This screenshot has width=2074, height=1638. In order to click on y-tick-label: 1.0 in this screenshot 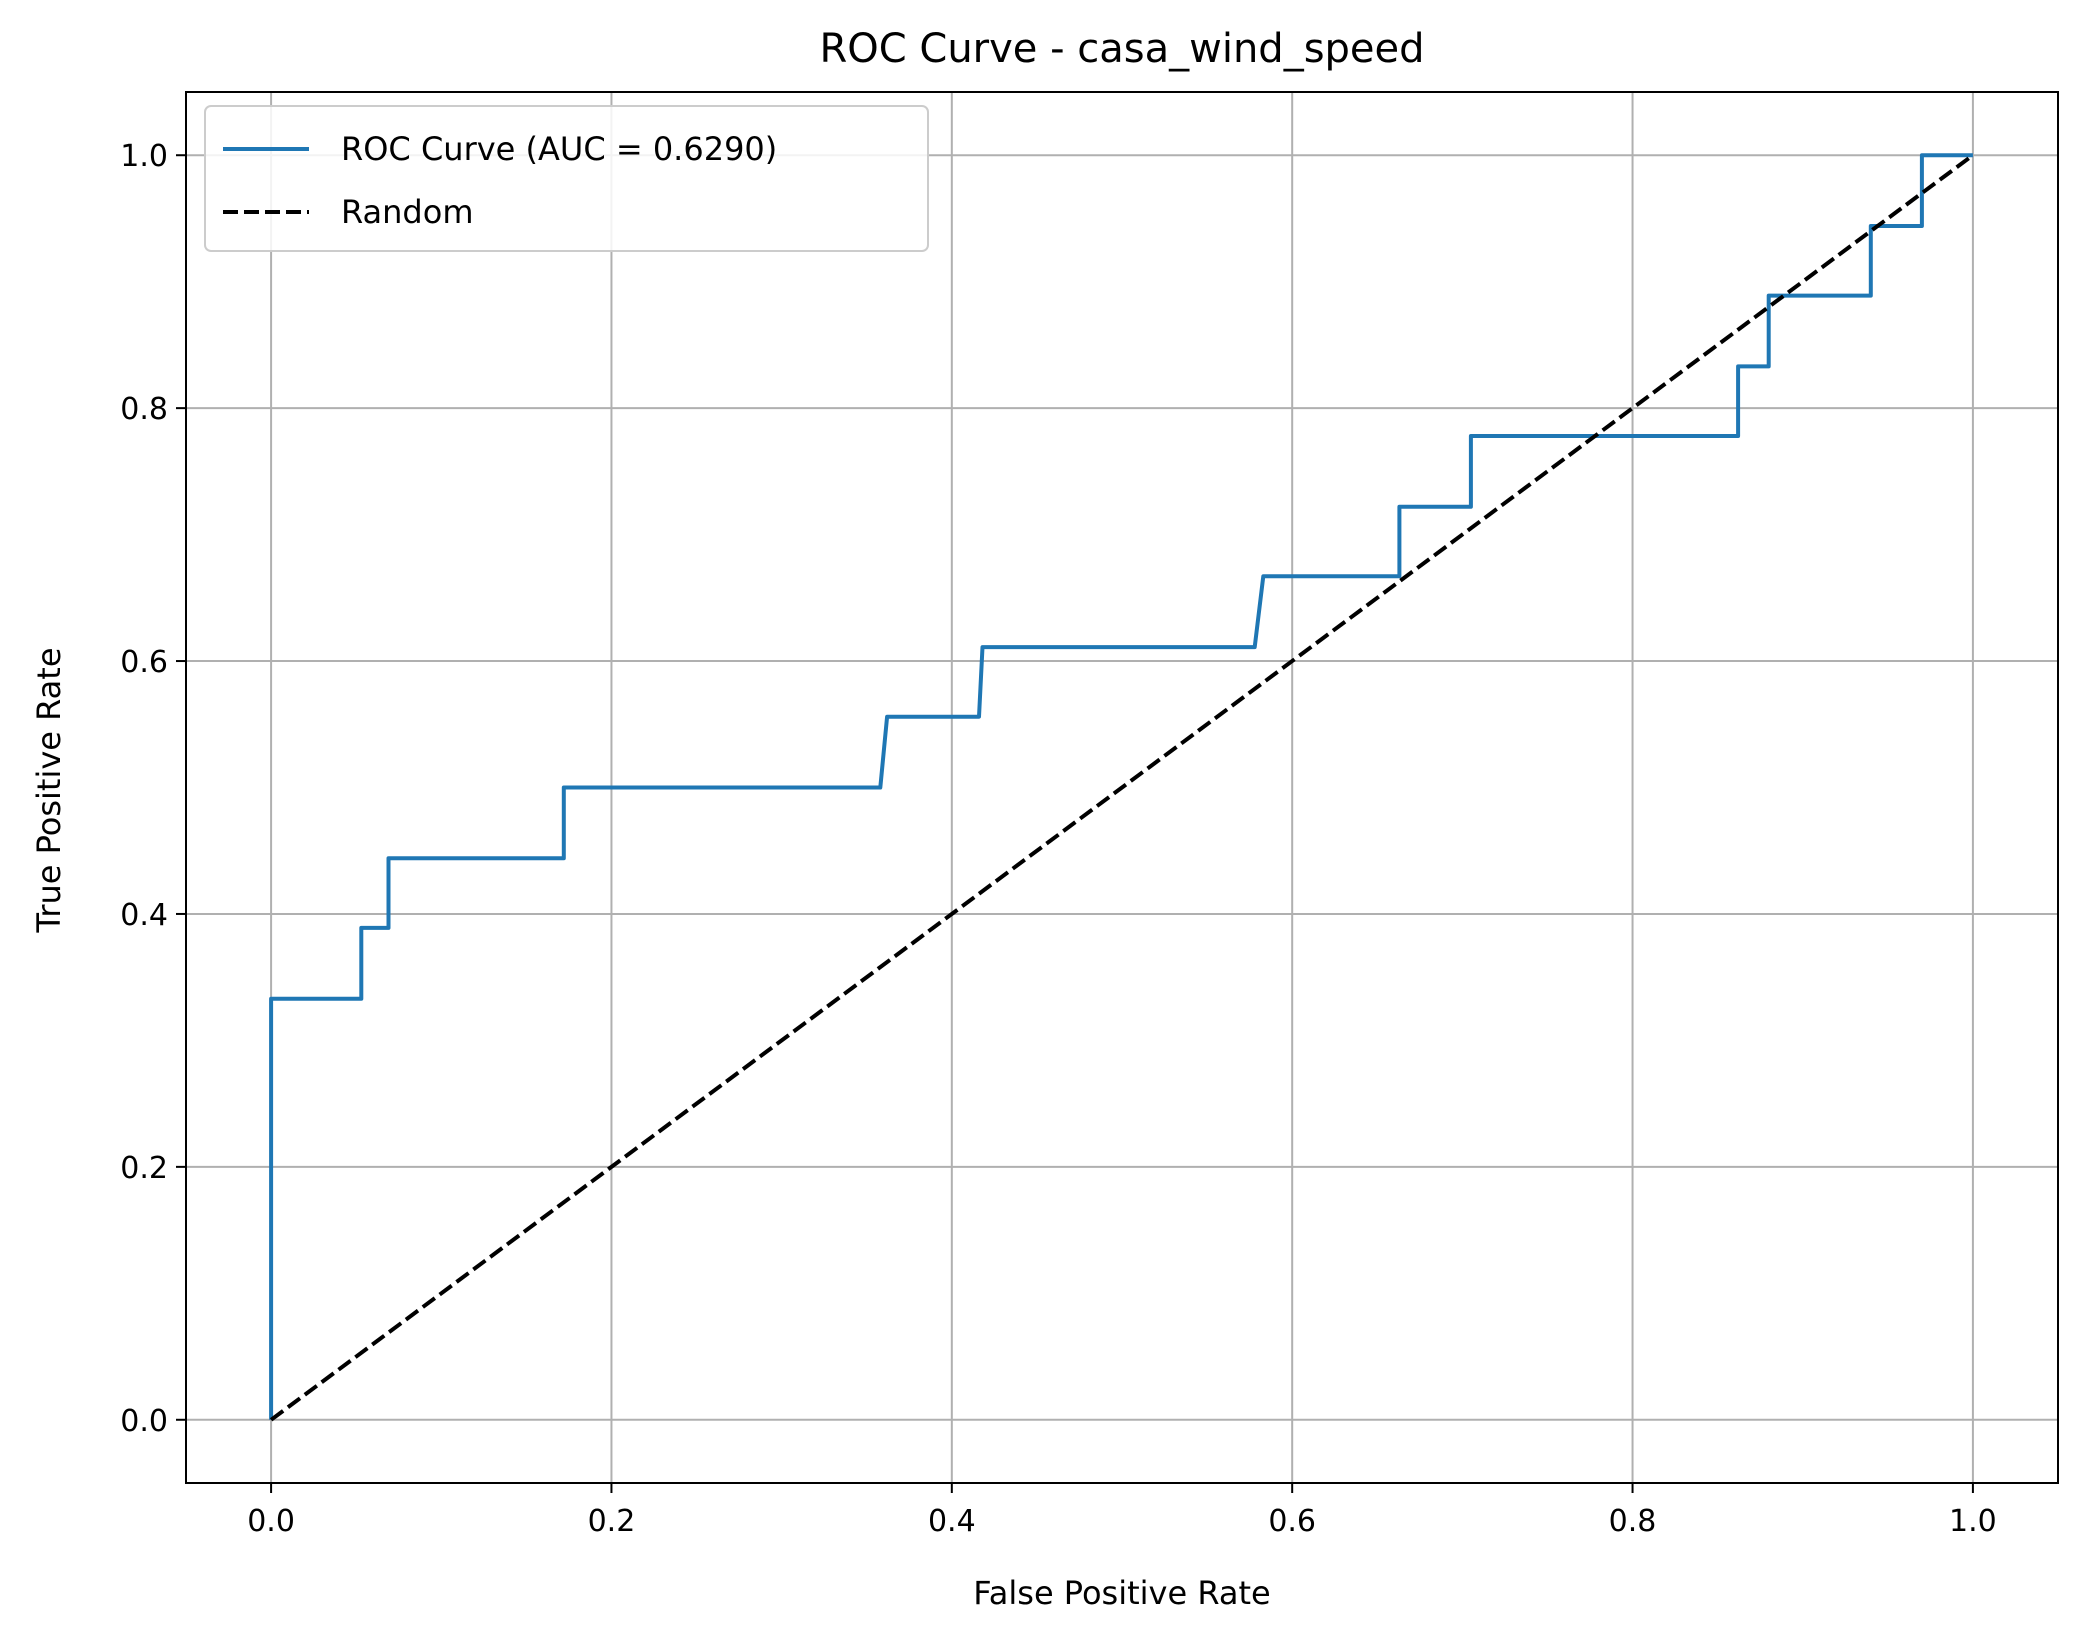, I will do `click(144, 156)`.